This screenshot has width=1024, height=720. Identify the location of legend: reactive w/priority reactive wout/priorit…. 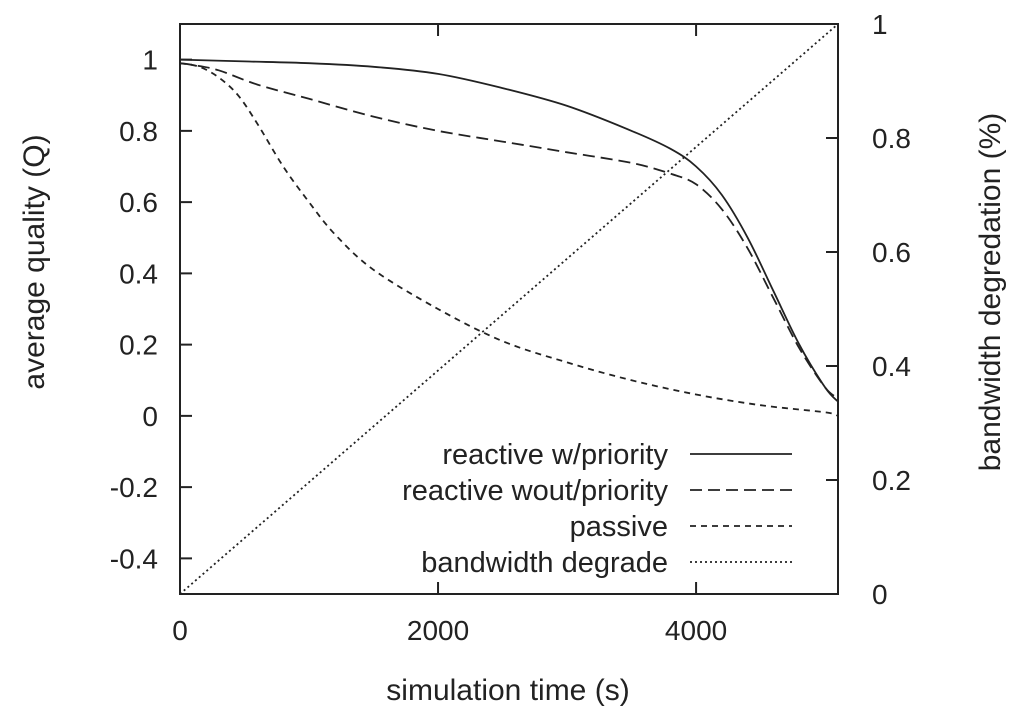
(597, 509).